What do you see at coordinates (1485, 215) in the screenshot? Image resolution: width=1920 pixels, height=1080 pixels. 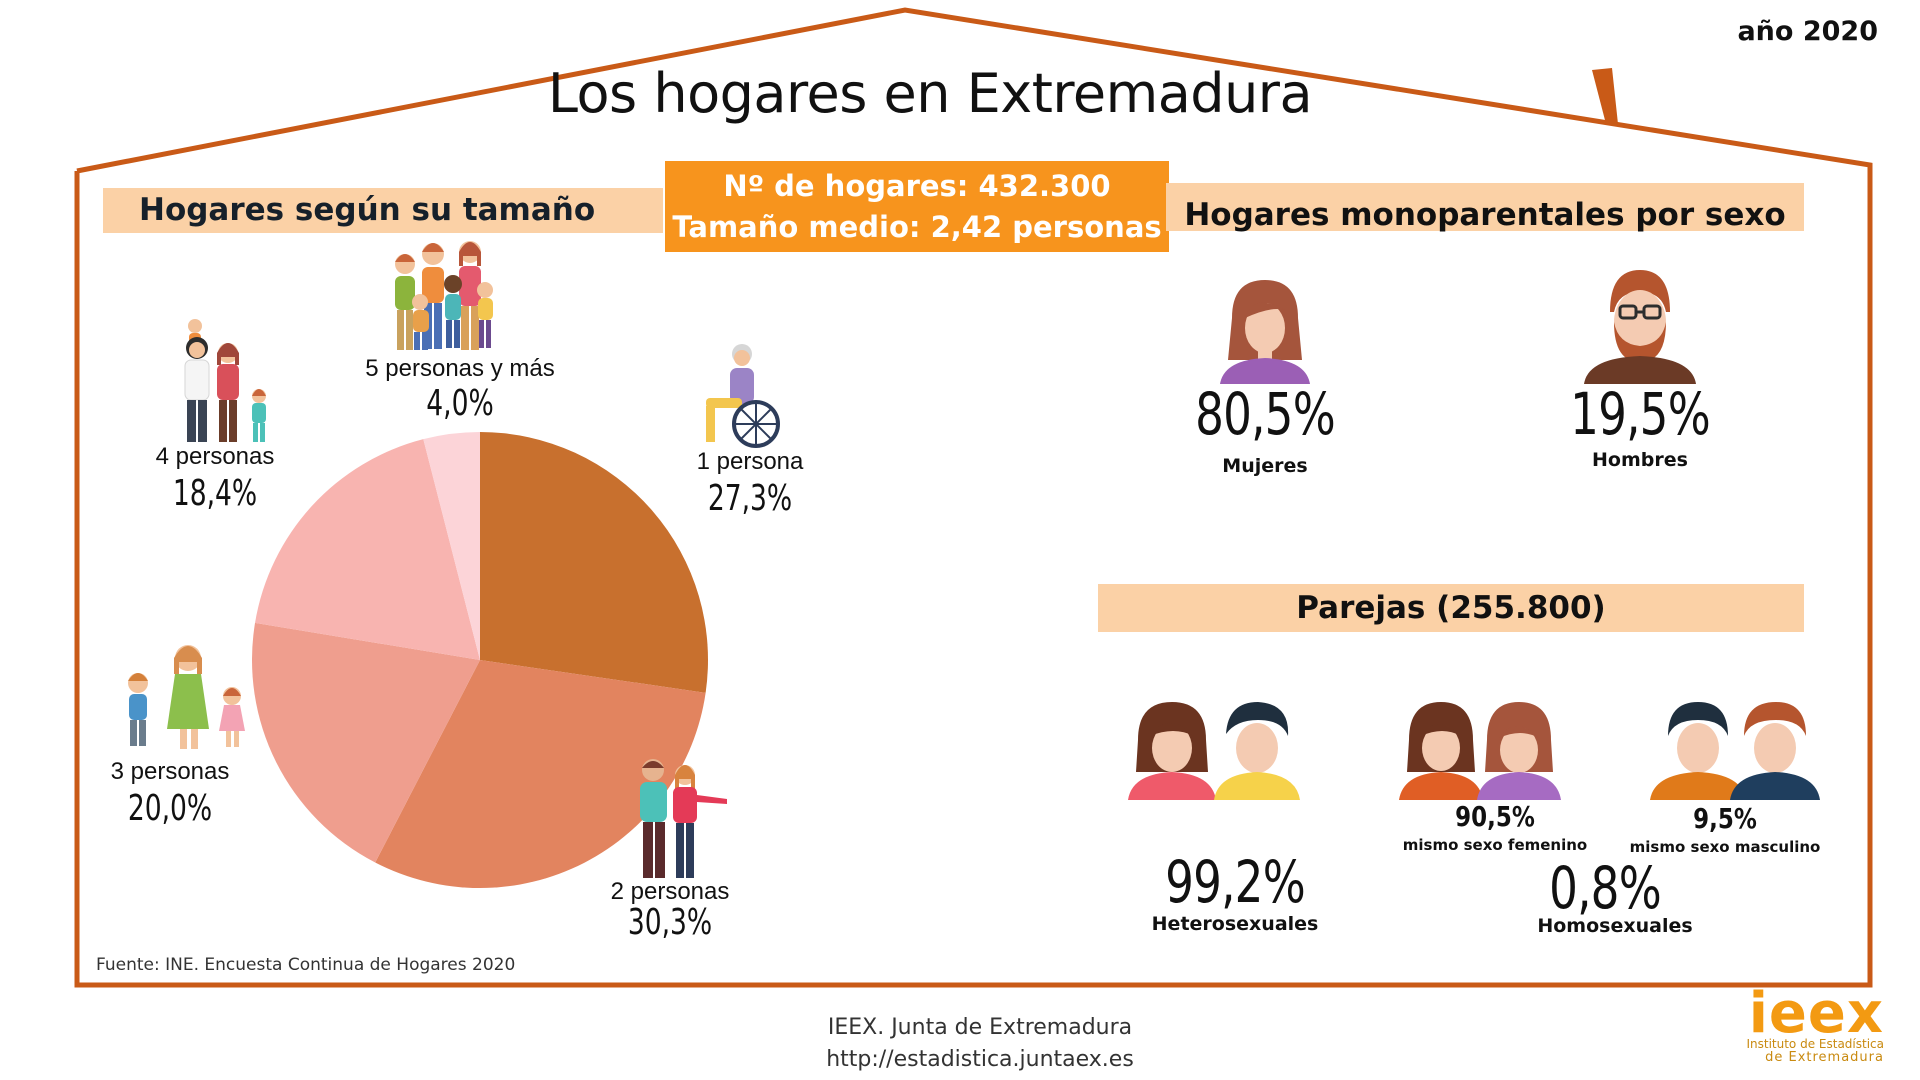 I see `single-parent-heading-text: Hogares monoparentales por sexo` at bounding box center [1485, 215].